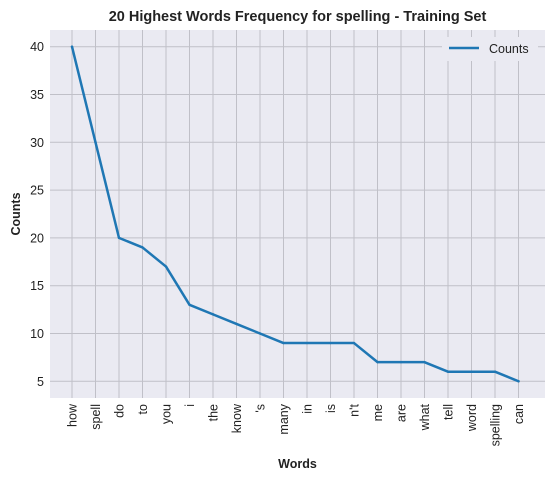 The image size is (555, 481). I want to click on x-tick-label: to, so click(143, 409).